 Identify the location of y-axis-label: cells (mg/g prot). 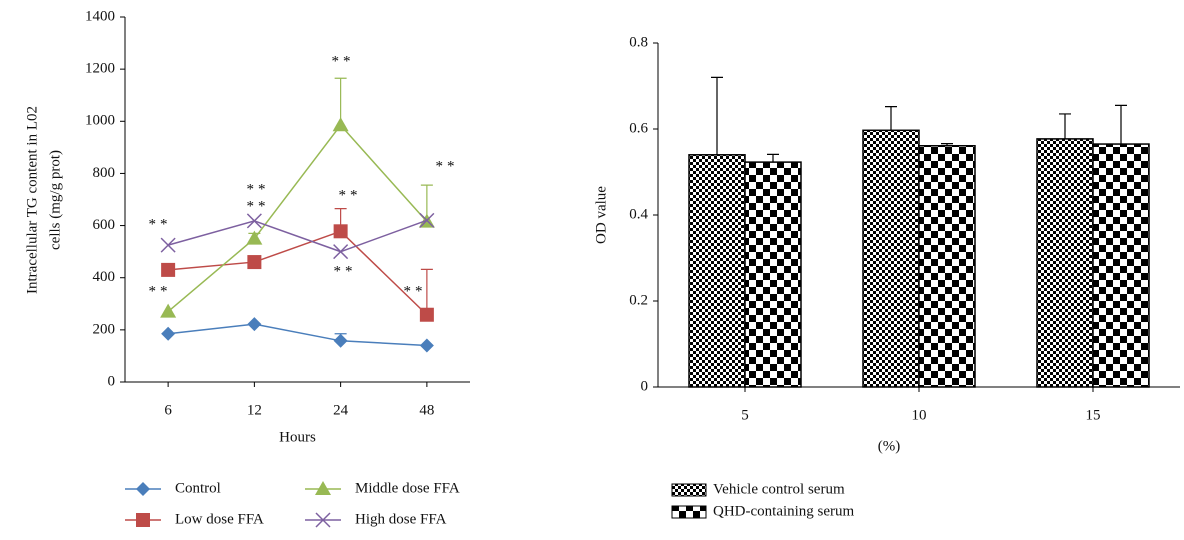
(55, 200).